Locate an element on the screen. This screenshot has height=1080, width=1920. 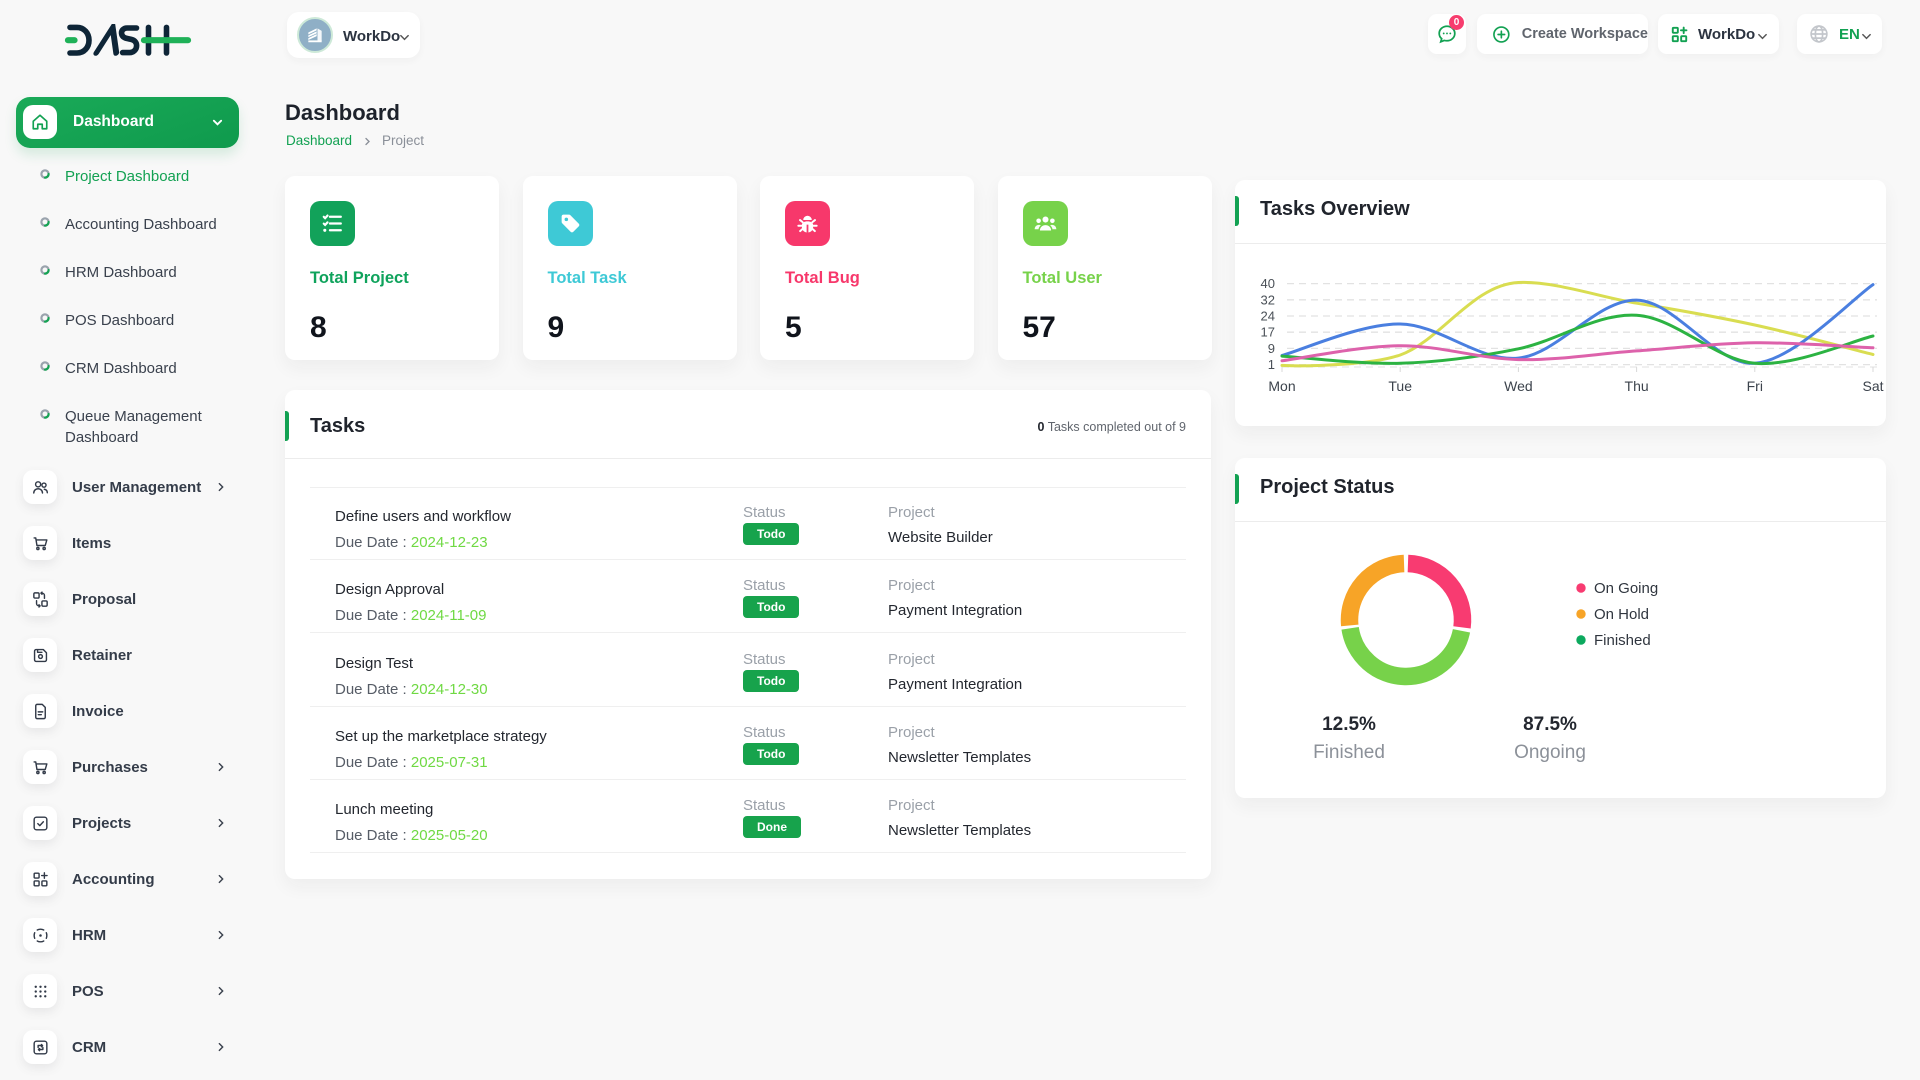
svg-text: Fri is located at coordinates (1755, 386).